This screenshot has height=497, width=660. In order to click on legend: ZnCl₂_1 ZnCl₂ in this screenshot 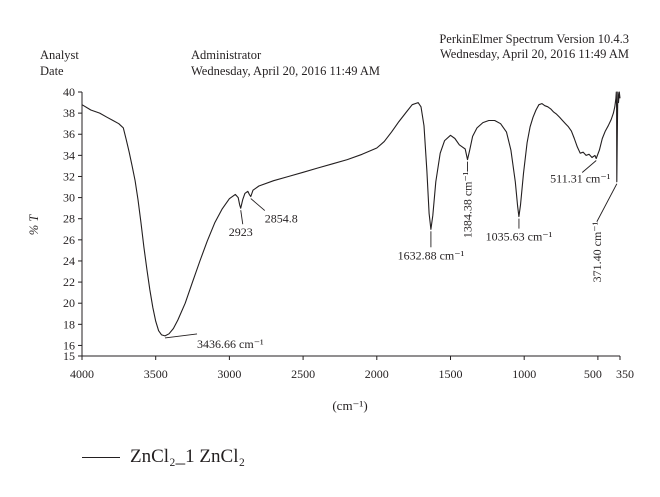, I will do `click(163, 457)`.